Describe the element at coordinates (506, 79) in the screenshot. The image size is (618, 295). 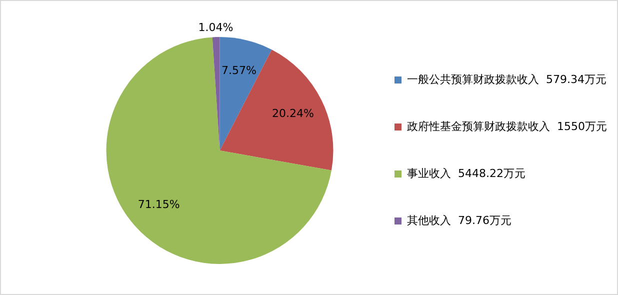
I see `legend-label: 一般公共预算财政拨款收入 579.34万元` at that location.